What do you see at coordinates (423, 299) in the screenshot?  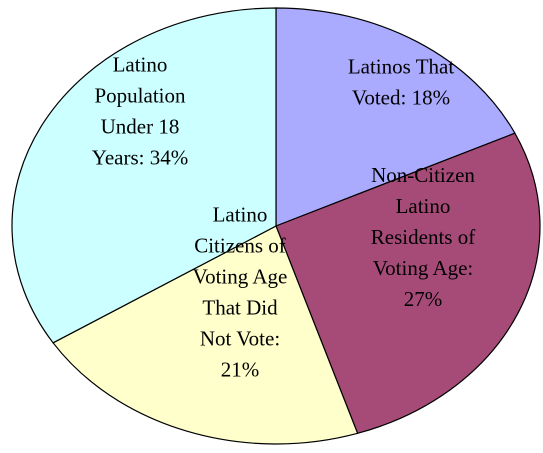 I see `slice-label-line: 27%` at bounding box center [423, 299].